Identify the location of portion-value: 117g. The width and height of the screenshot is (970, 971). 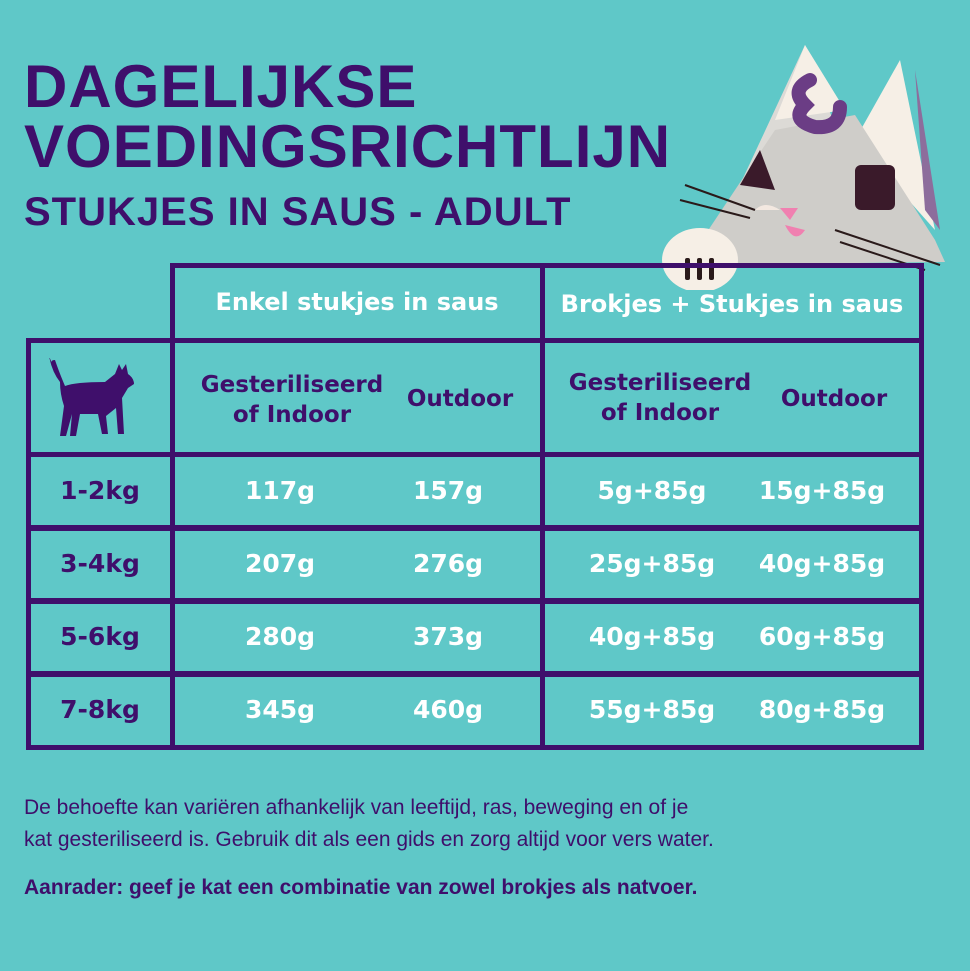
(280, 490).